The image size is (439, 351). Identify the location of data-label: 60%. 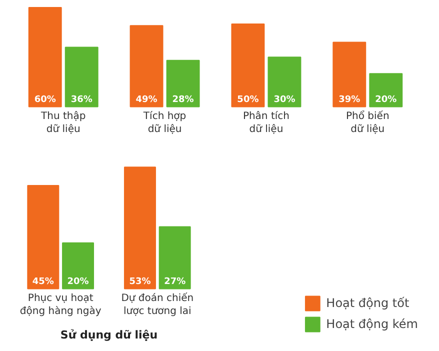
(45, 99).